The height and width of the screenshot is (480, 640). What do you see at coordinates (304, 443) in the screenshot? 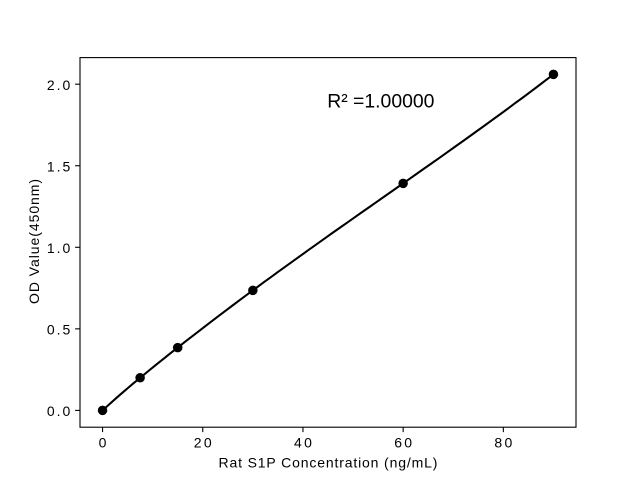
I see `svg-text: 40` at bounding box center [304, 443].